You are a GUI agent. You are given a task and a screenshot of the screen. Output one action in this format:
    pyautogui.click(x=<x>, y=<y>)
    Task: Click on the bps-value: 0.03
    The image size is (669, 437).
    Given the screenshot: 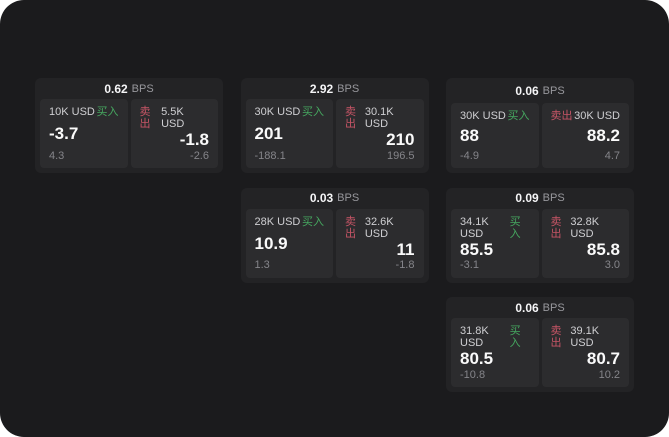 What is the action you would take?
    pyautogui.click(x=321, y=198)
    